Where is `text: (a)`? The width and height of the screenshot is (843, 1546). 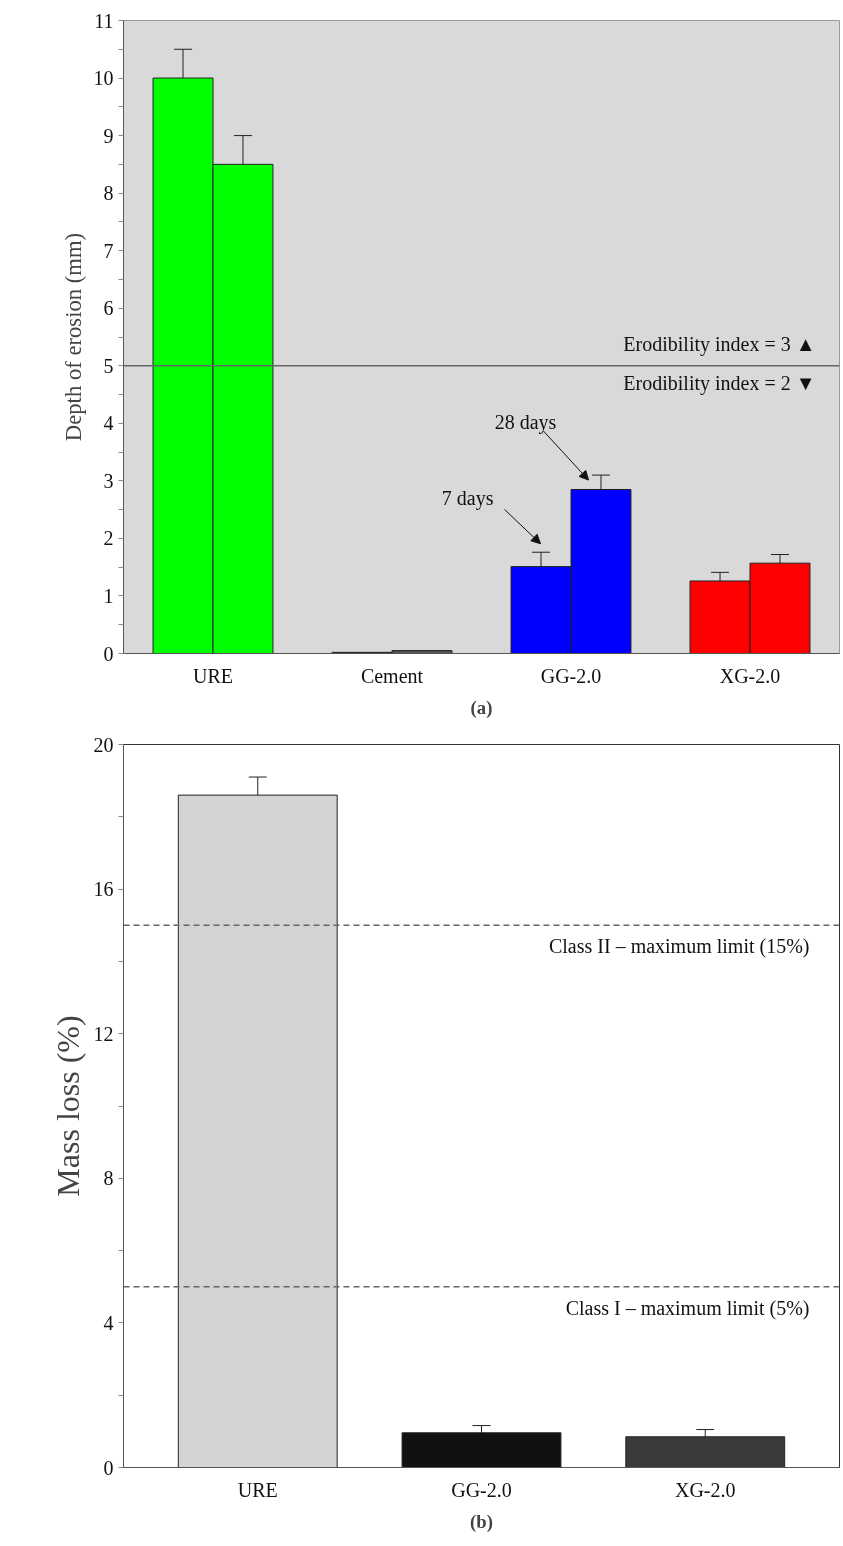 text: (a) is located at coordinates (481, 707).